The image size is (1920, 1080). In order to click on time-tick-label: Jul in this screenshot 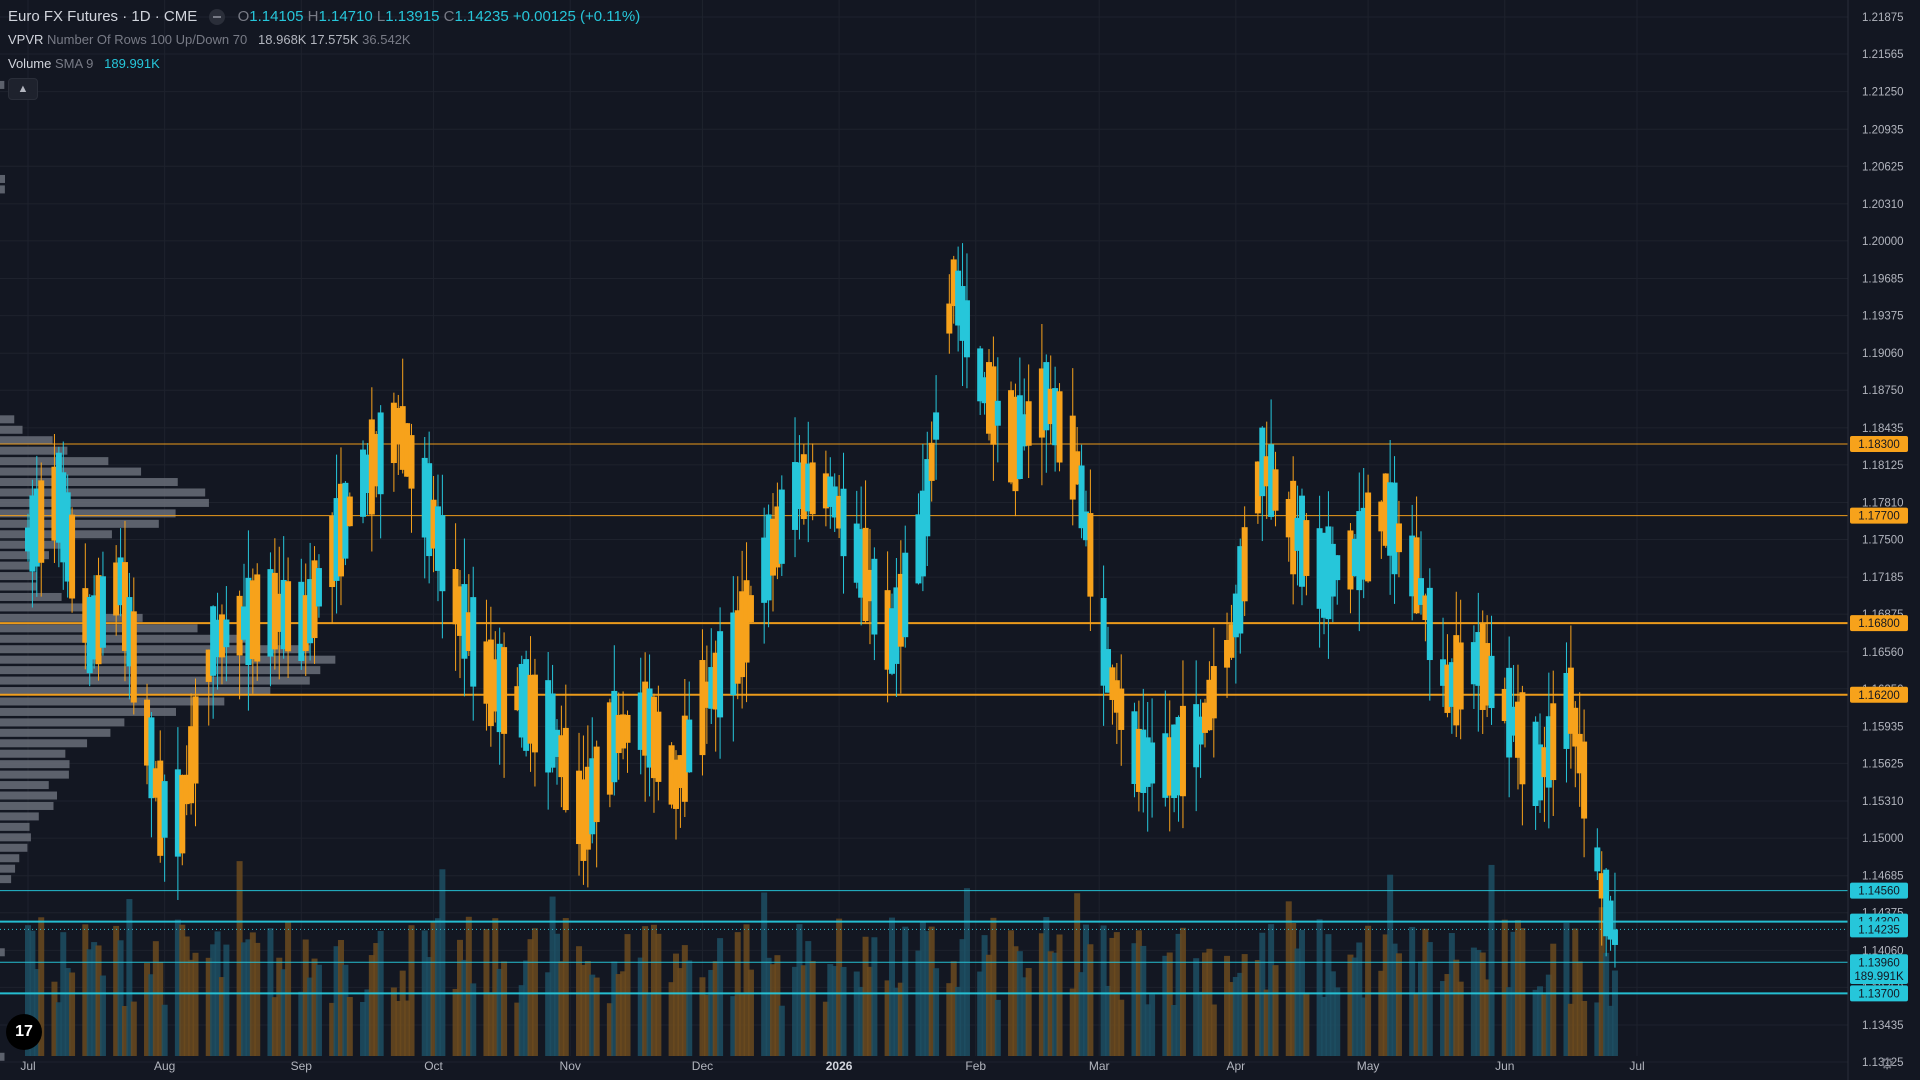, I will do `click(27, 1066)`.